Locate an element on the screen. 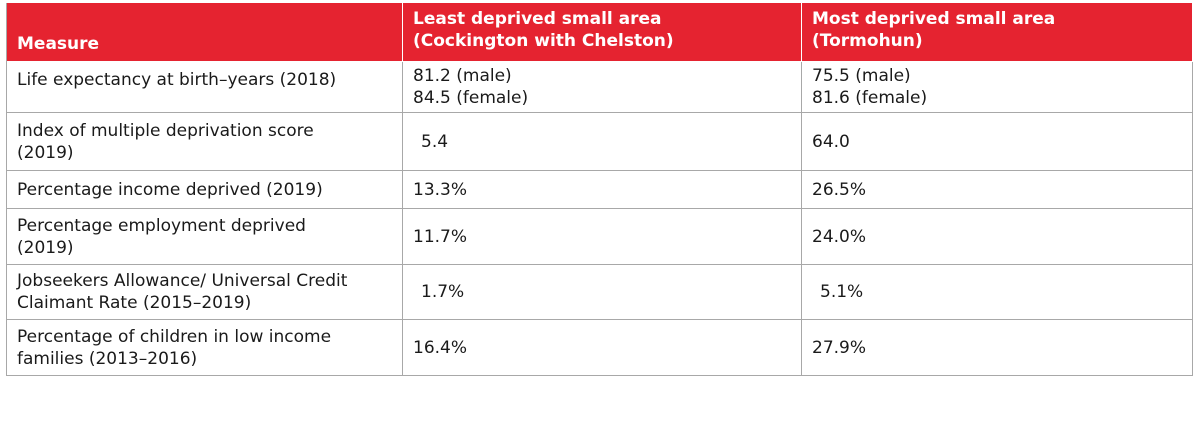 Image resolution: width=1201 pixels, height=441 pixels. measure-cell: Percentage income deprived (2019) is located at coordinates (205, 189).